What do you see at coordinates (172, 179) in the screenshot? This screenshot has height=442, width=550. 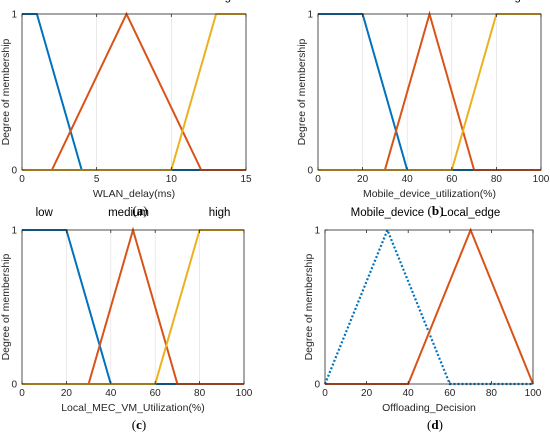 I see `x-tick-label: 10` at bounding box center [172, 179].